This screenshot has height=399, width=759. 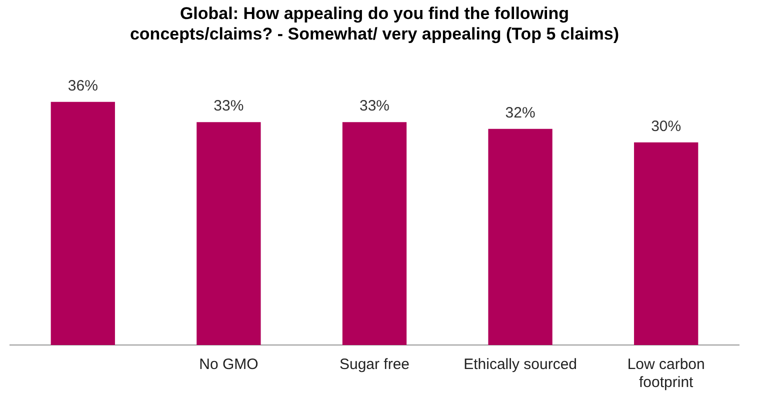 What do you see at coordinates (375, 13) in the screenshot?
I see `text: Global: How appealing do you find the following` at bounding box center [375, 13].